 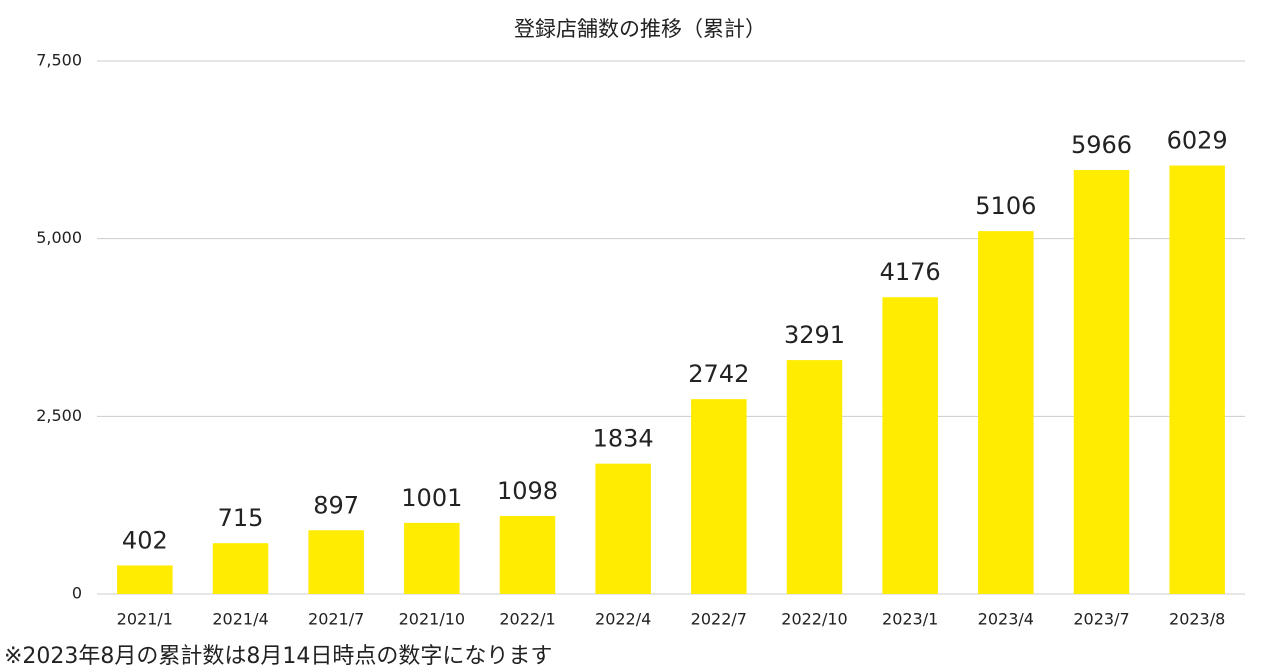 I want to click on y-tick-label: 0, so click(x=77, y=593).